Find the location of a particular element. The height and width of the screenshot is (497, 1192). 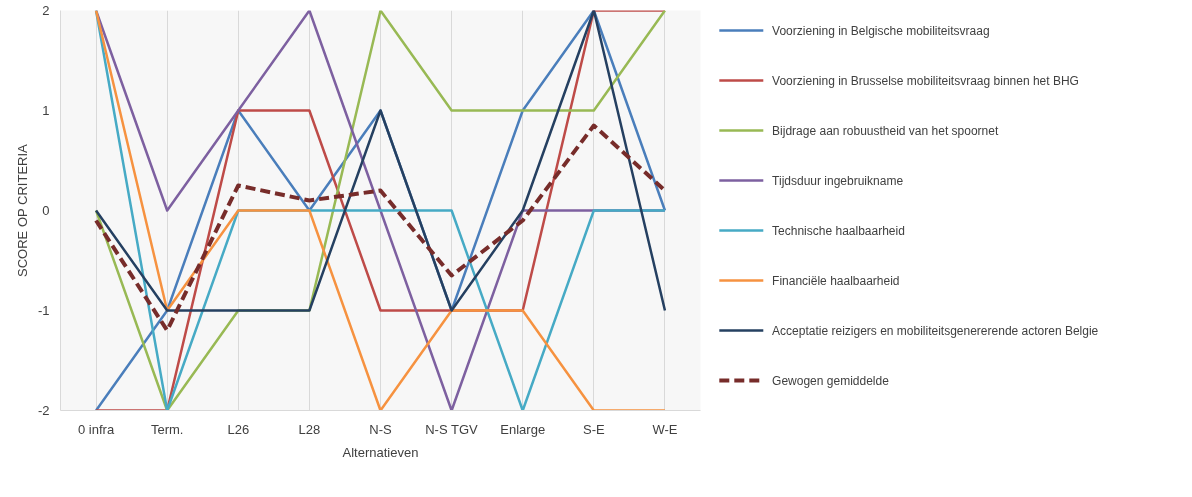

x-tick-label: N-S is located at coordinates (381, 429).